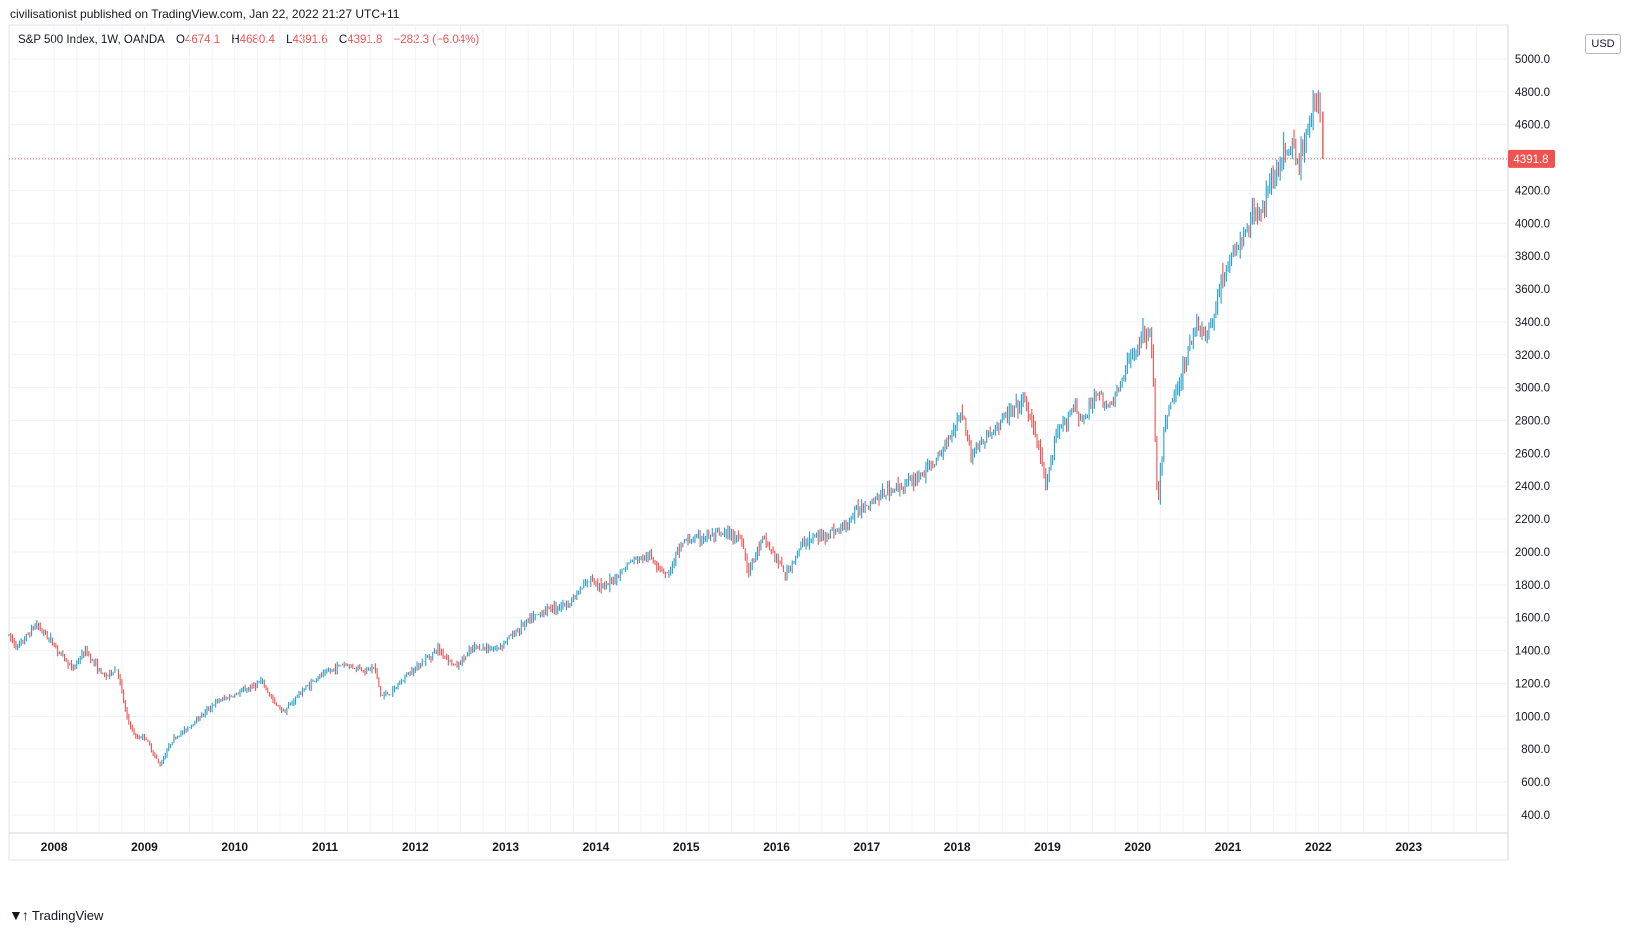 The image size is (1633, 931). What do you see at coordinates (1535, 816) in the screenshot?
I see `price-tick-label: 400.0` at bounding box center [1535, 816].